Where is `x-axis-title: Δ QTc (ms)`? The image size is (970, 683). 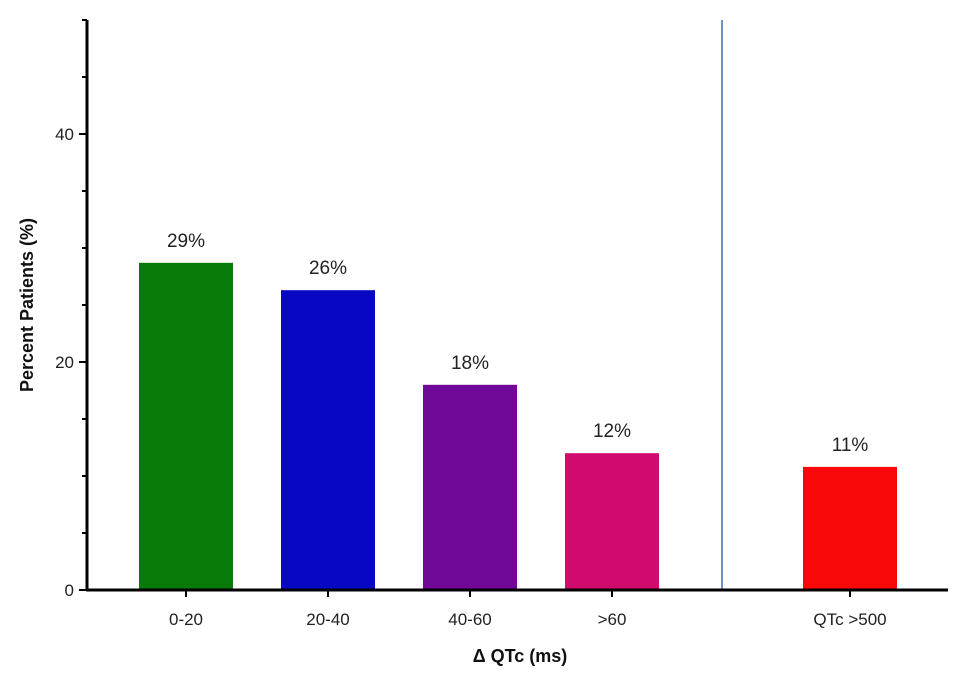 x-axis-title: Δ QTc (ms) is located at coordinates (520, 656).